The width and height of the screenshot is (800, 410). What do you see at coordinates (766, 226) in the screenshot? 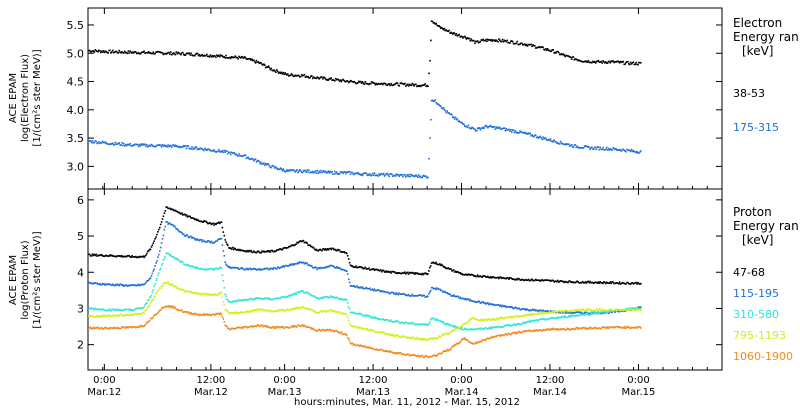
I see `proton-legend-title-2: Energy ran` at bounding box center [766, 226].